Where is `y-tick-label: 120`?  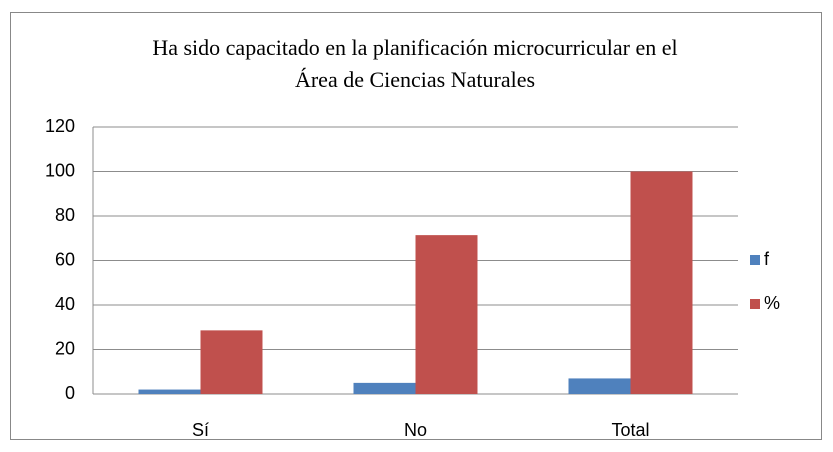
y-tick-label: 120 is located at coordinates (60, 126).